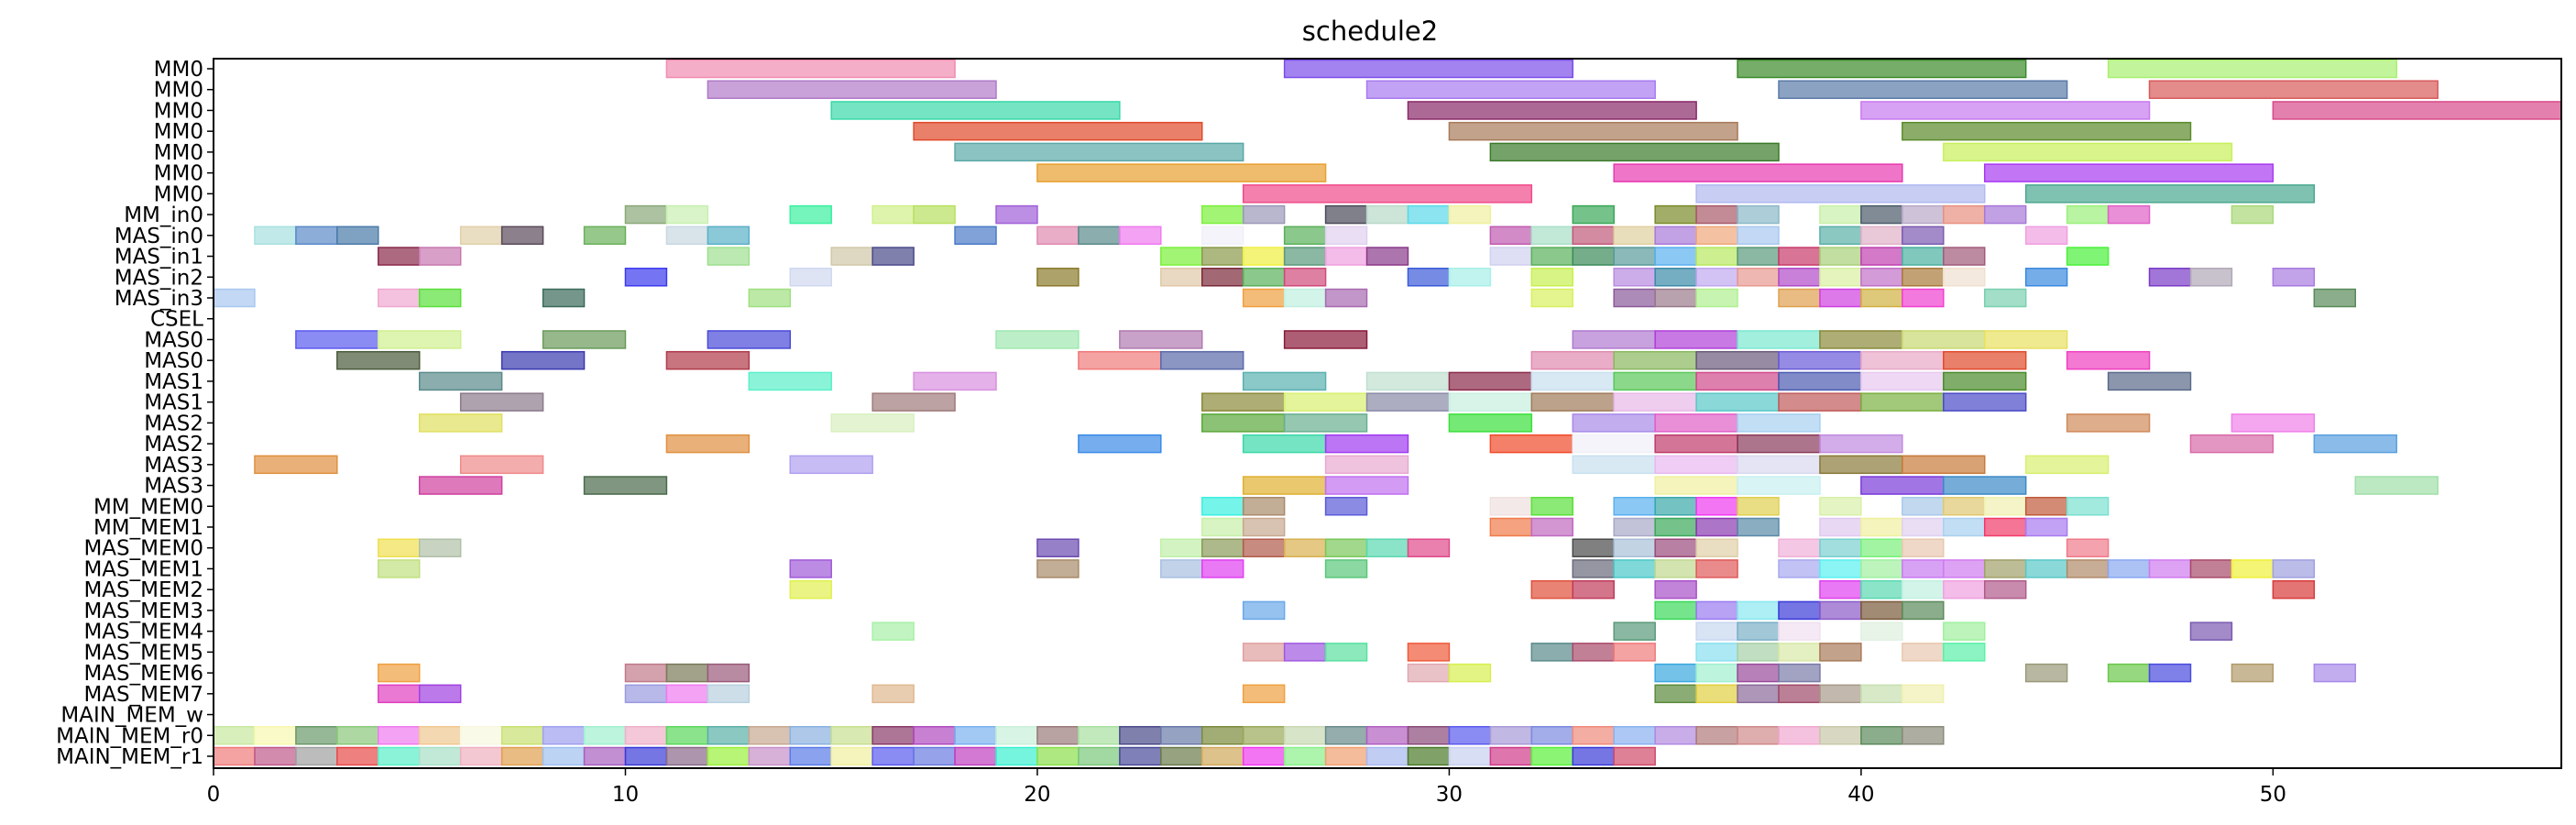 The width and height of the screenshot is (2576, 825). I want to click on row-label: MAS_MEM7, so click(143, 695).